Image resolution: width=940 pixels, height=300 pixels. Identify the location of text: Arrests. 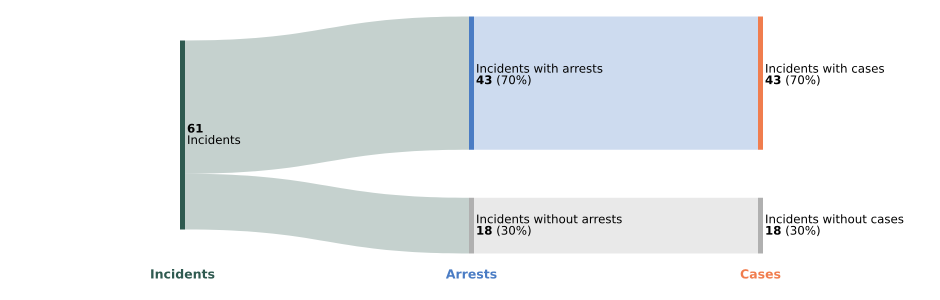
(471, 274).